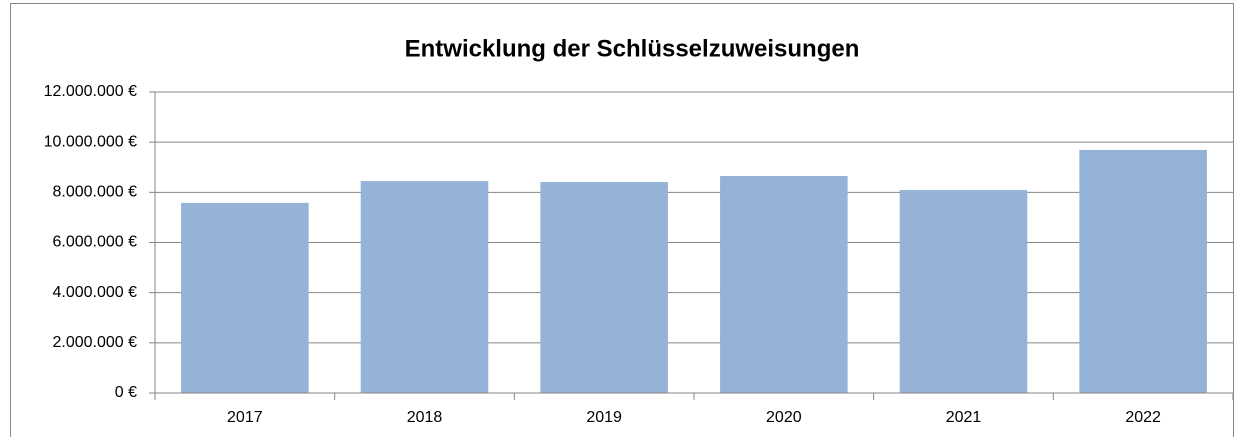  Describe the element at coordinates (964, 417) in the screenshot. I see `x-tick-label: 2021` at that location.